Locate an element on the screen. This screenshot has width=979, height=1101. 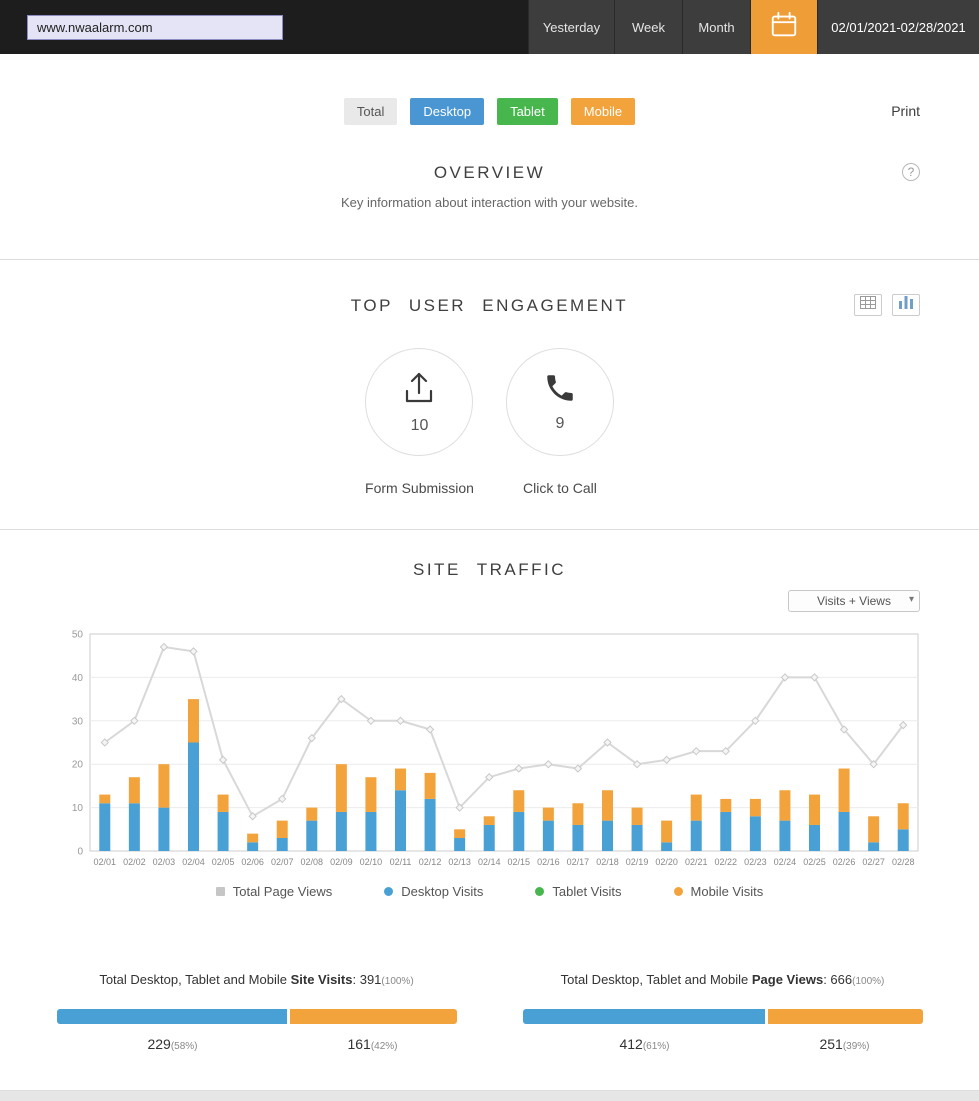
print-link: Print is located at coordinates (905, 111).